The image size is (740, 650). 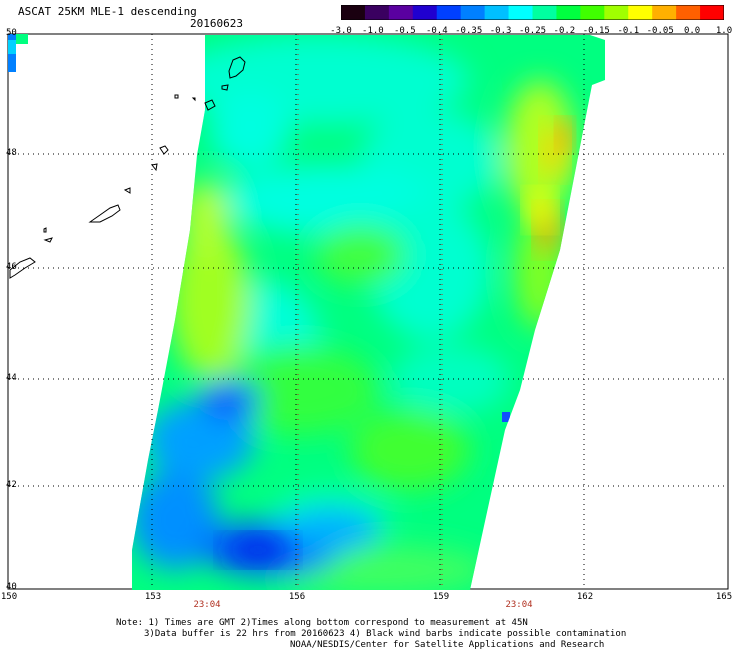 What do you see at coordinates (469, 31) in the screenshot?
I see `legend-label: -0.35` at bounding box center [469, 31].